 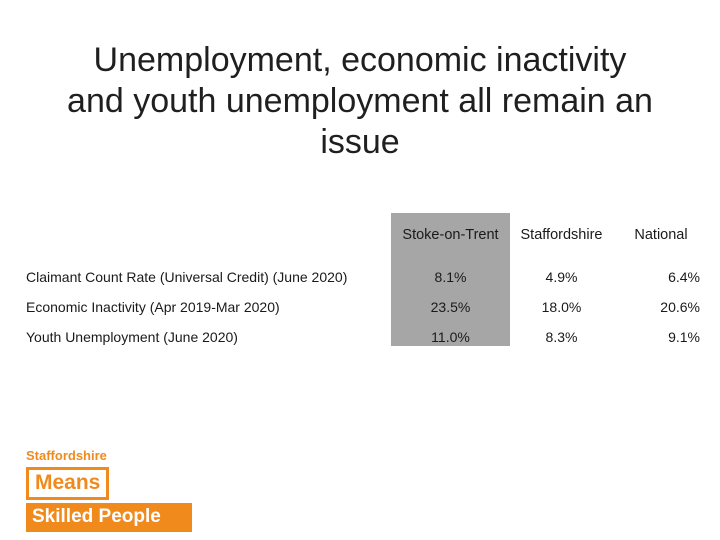 I want to click on cell-inactivity-stoke: 23.5%, so click(x=450, y=307).